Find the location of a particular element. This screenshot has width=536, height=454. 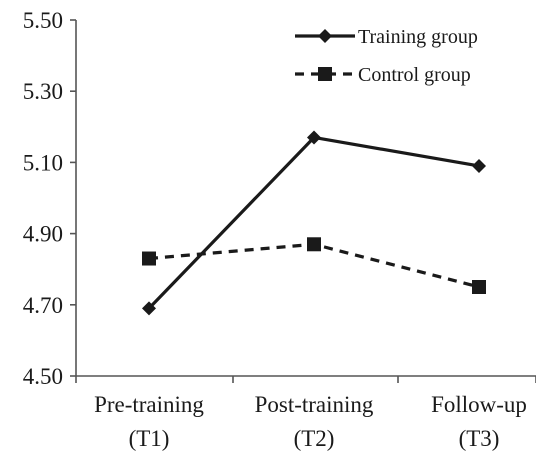

legend: Training group Control group is located at coordinates (386, 56).